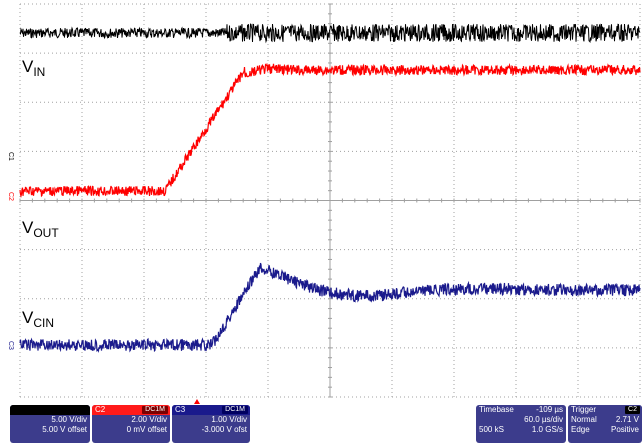 This screenshot has height=443, width=642. What do you see at coordinates (50, 424) in the screenshot?
I see `channel-1-descriptor: 5.00 V/div 5.00 V offset` at bounding box center [50, 424].